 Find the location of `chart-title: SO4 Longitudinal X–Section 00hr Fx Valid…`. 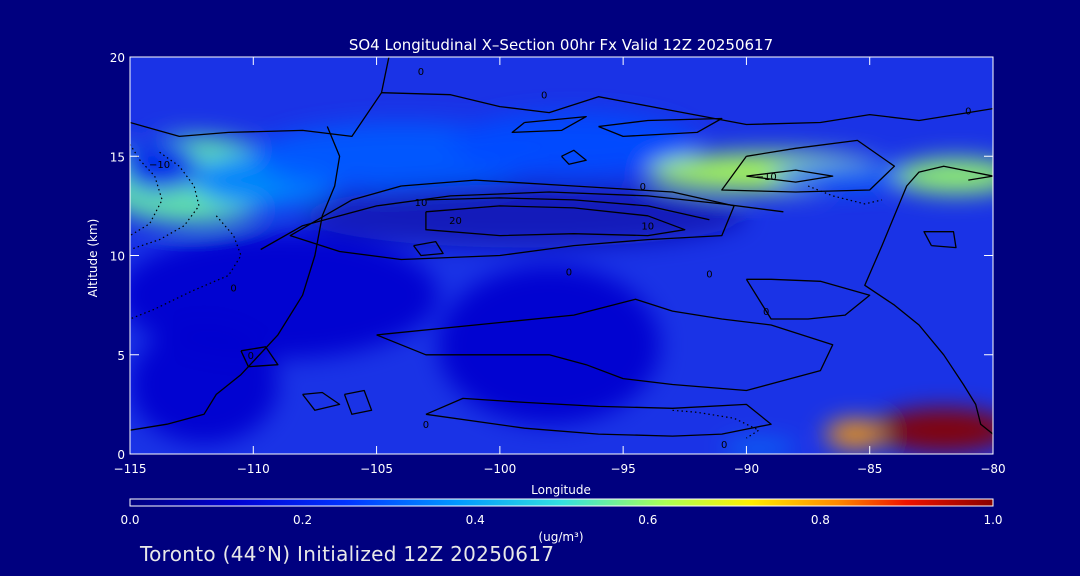

chart-title: SO4 Longitudinal X–Section 00hr Fx Valid… is located at coordinates (561, 45).